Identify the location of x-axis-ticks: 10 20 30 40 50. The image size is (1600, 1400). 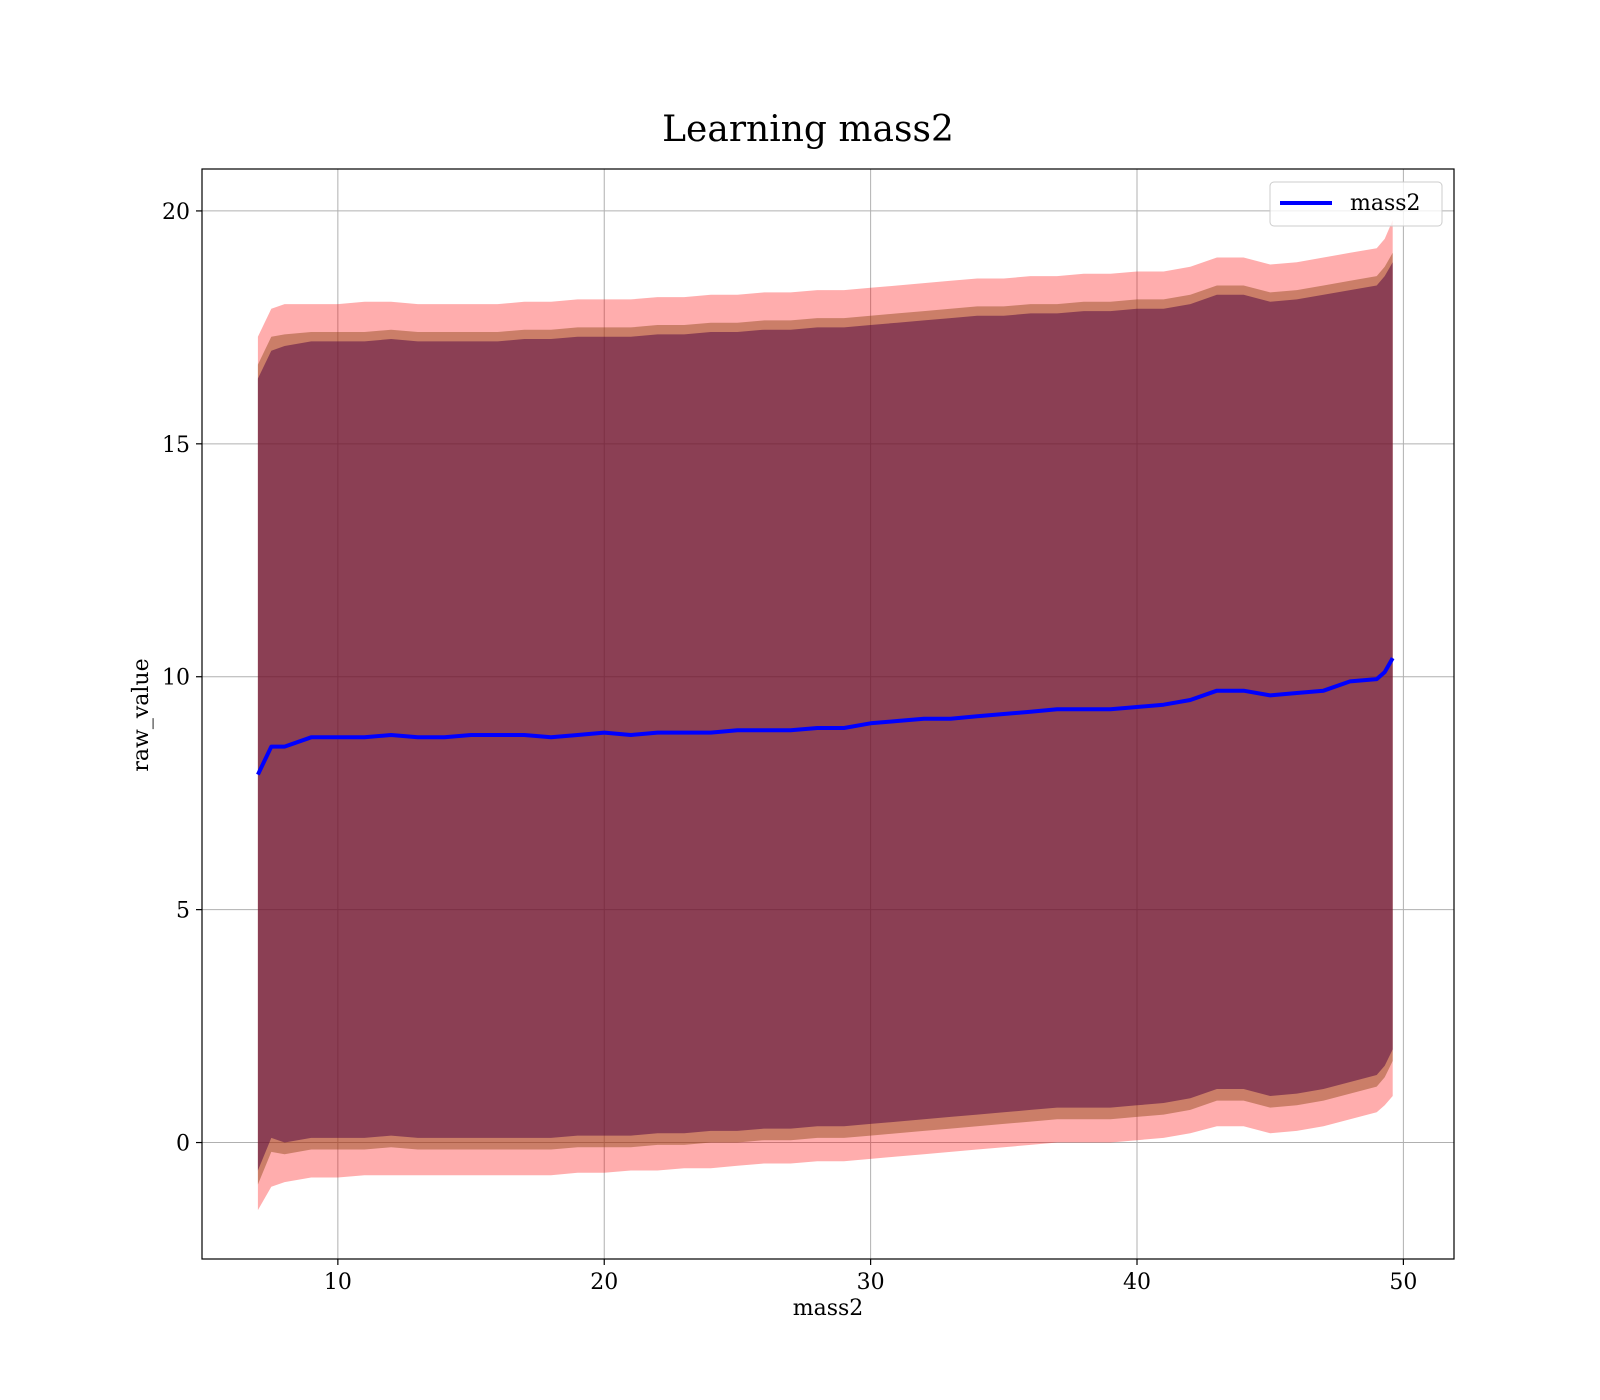
(870, 1277).